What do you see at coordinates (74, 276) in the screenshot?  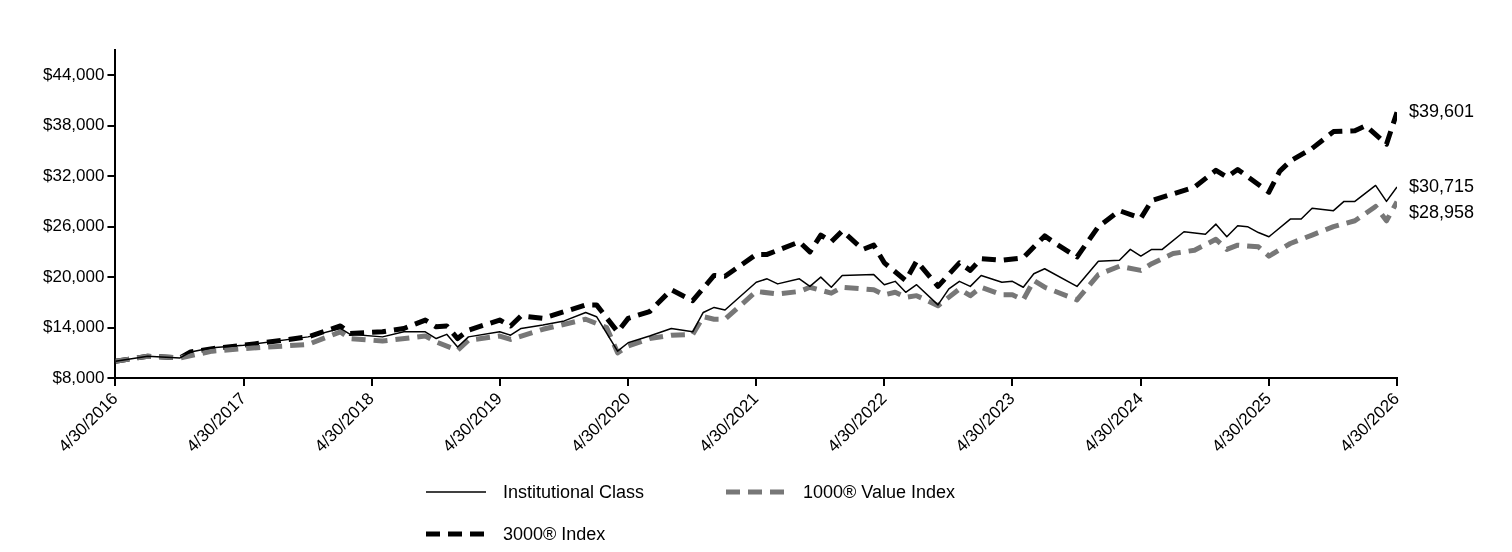 I see `y-tick-label: $20,000` at bounding box center [74, 276].